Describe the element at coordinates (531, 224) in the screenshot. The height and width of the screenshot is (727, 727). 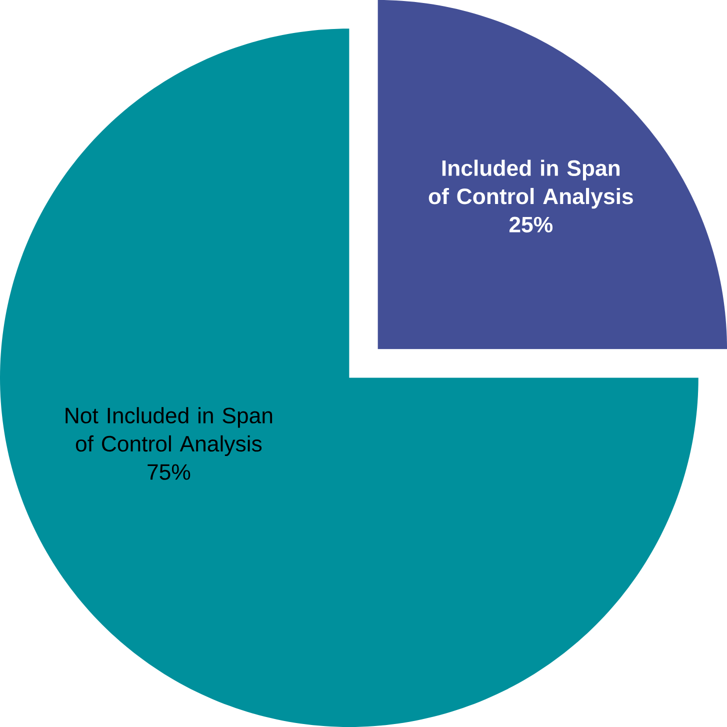
I see `data-label: 25%` at that location.